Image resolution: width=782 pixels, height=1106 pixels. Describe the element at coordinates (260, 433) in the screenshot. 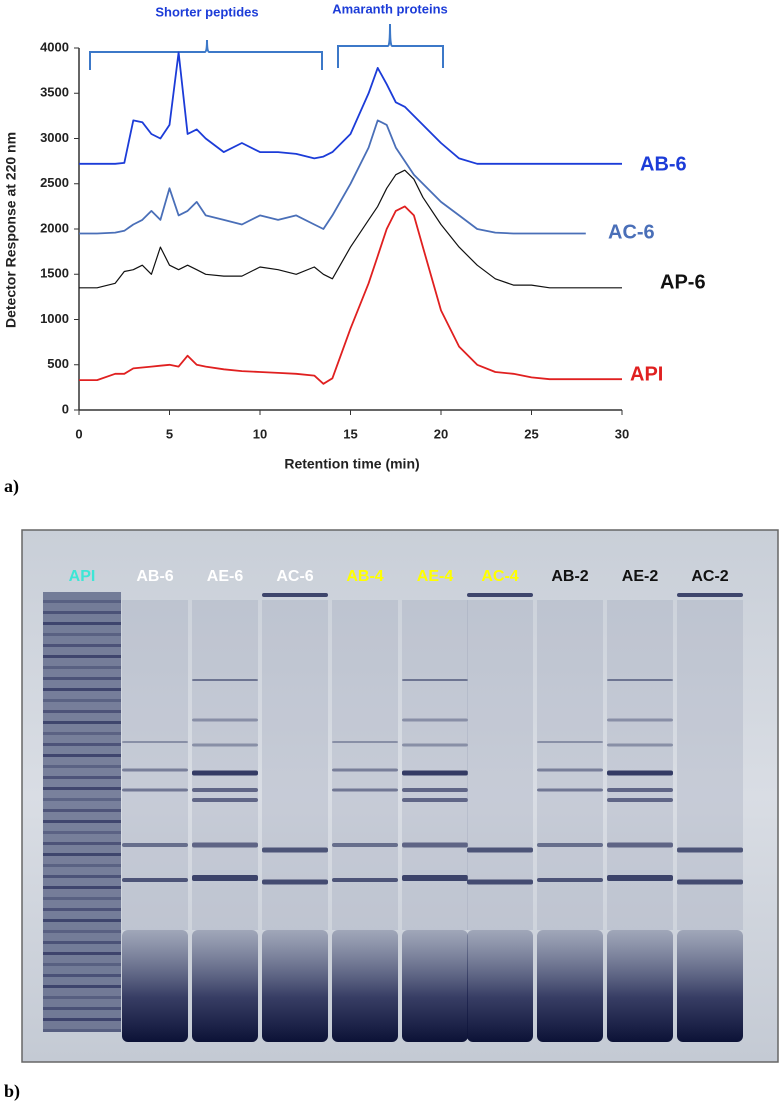

I see `x-tick-label: 10` at that location.